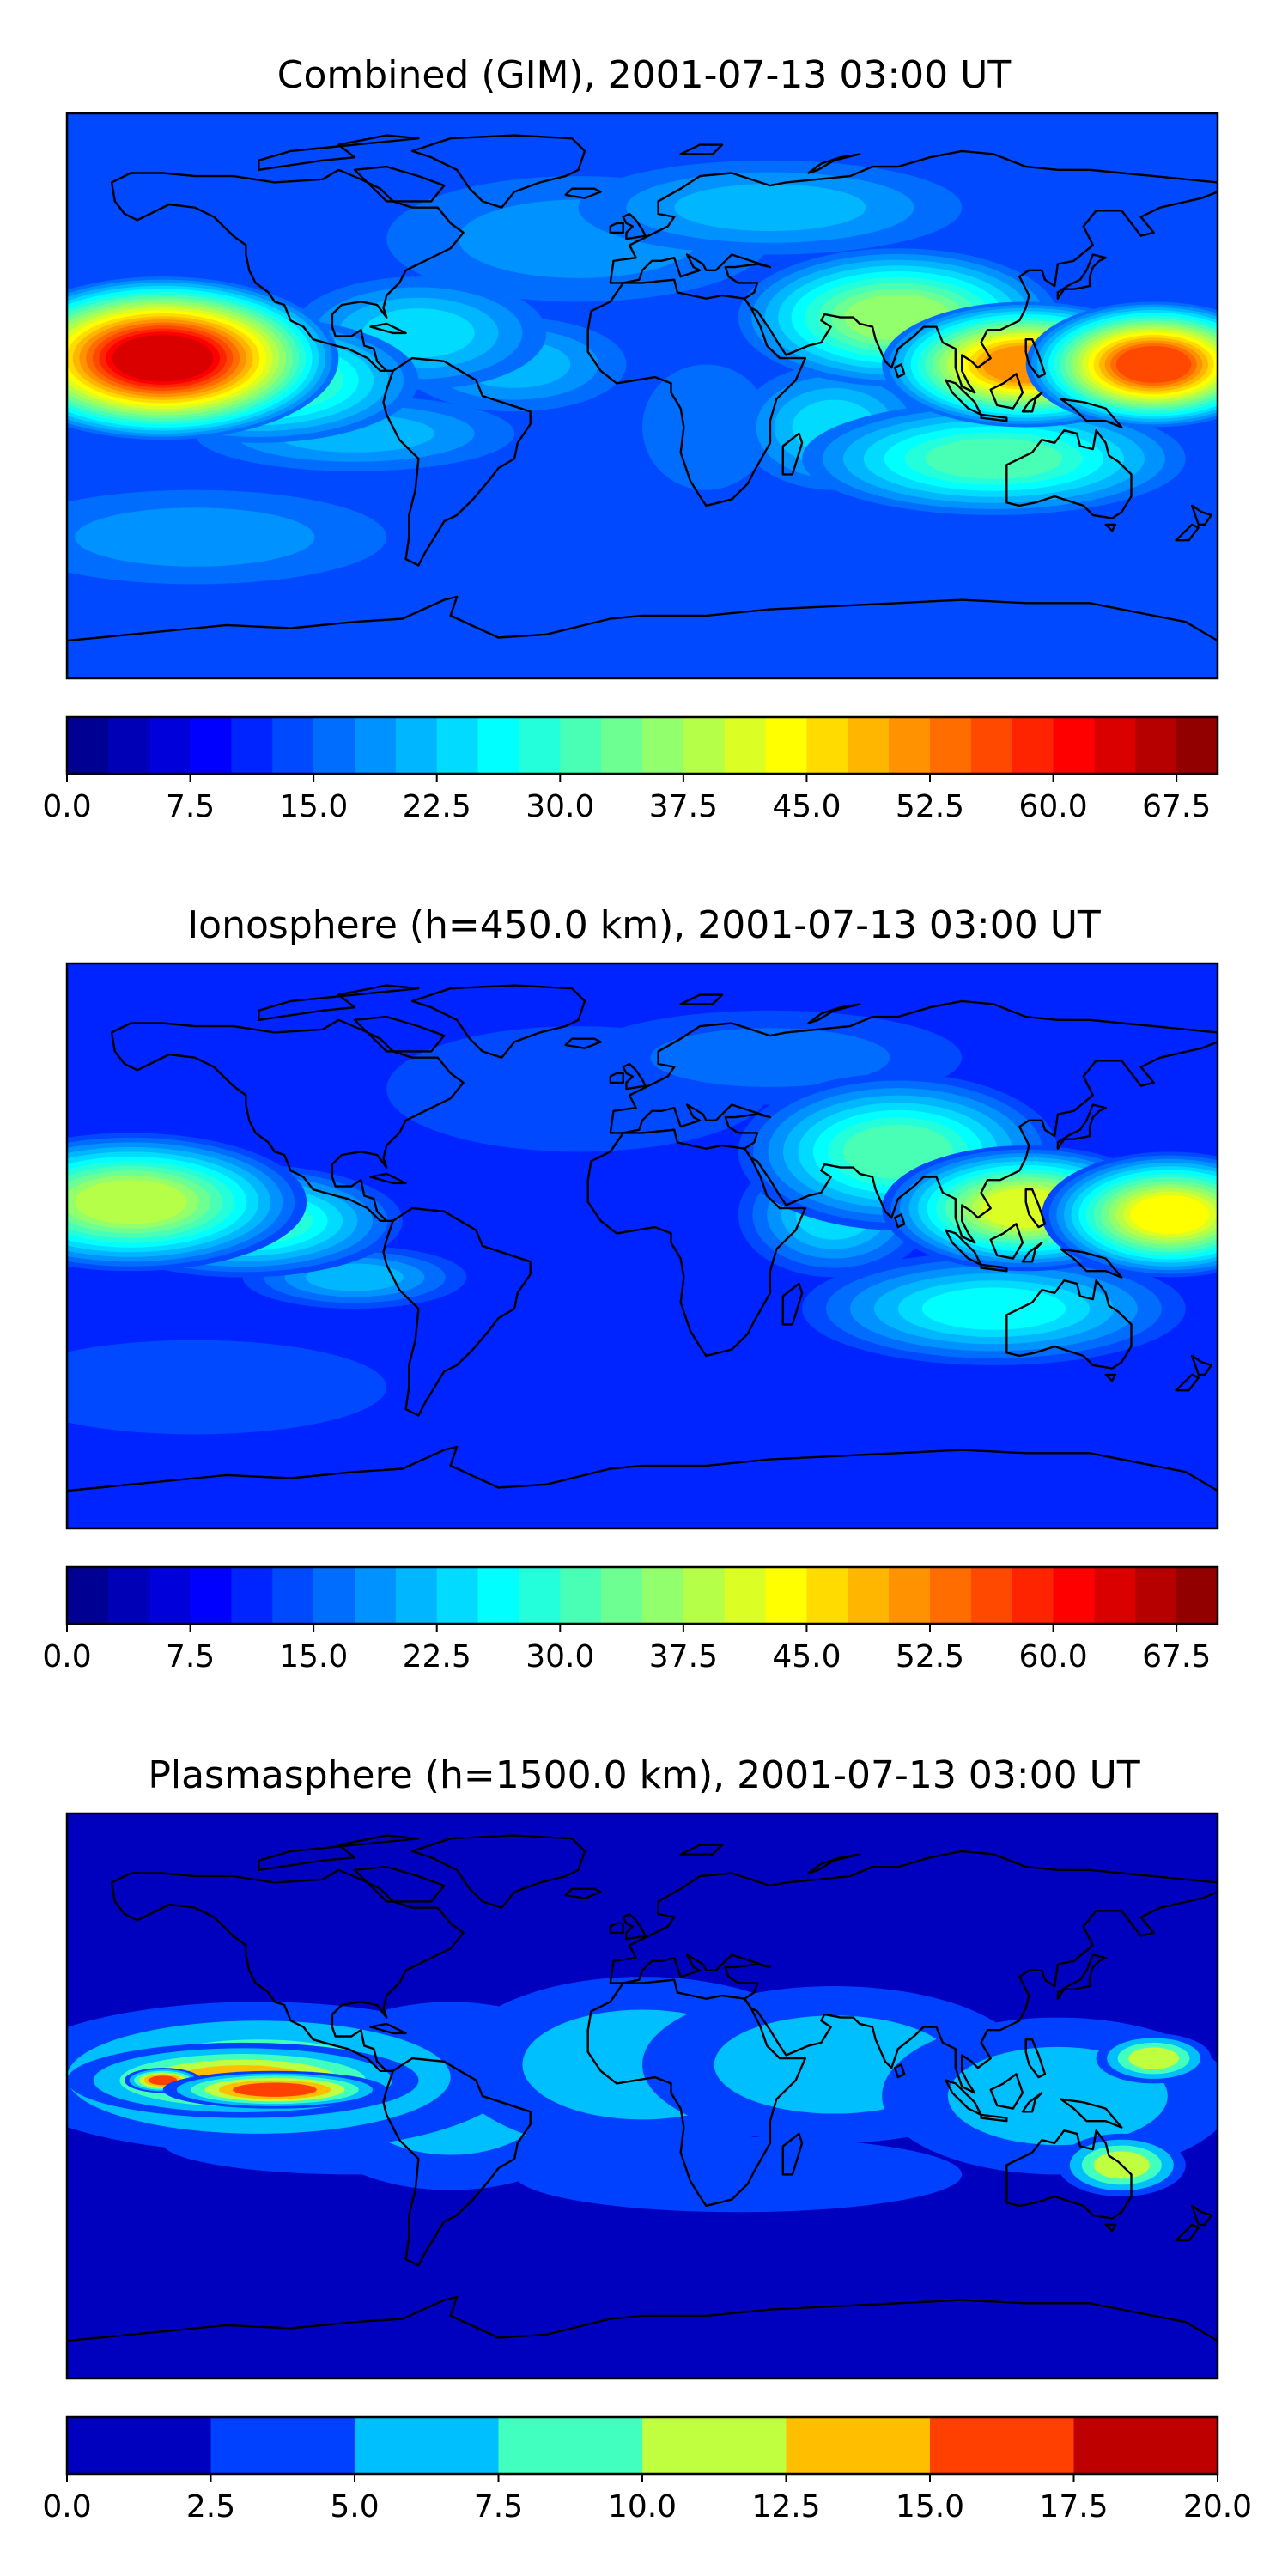 Image resolution: width=1288 pixels, height=2576 pixels. What do you see at coordinates (560, 806) in the screenshot?
I see `colorbar-tick-label: 30.0` at bounding box center [560, 806].